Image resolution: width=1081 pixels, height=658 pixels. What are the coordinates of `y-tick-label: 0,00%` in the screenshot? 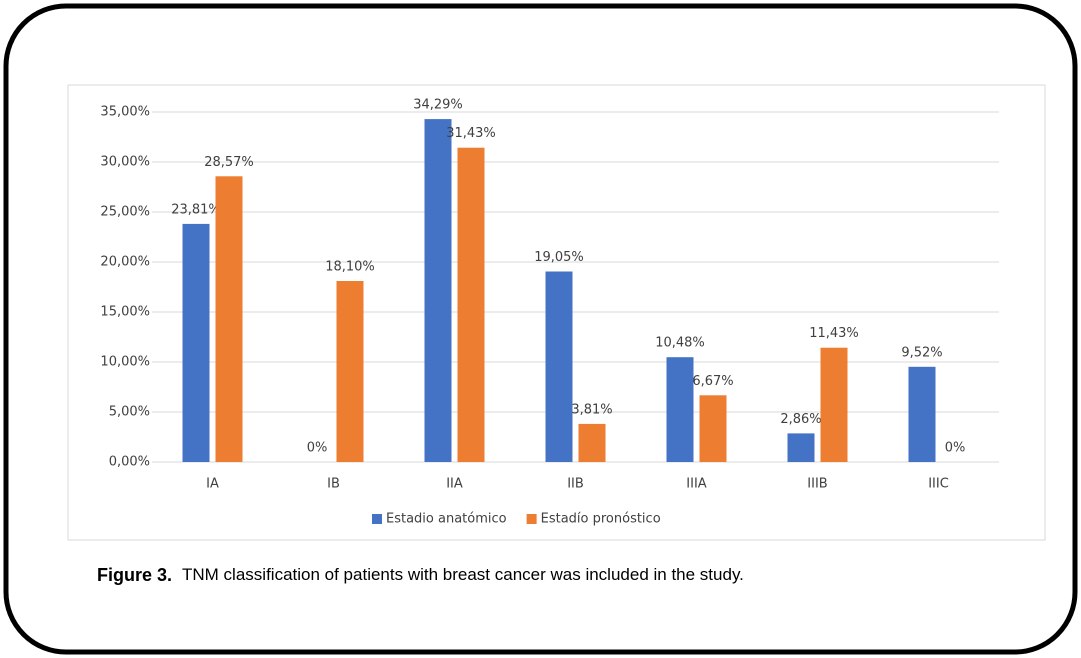 It's located at (129, 462).